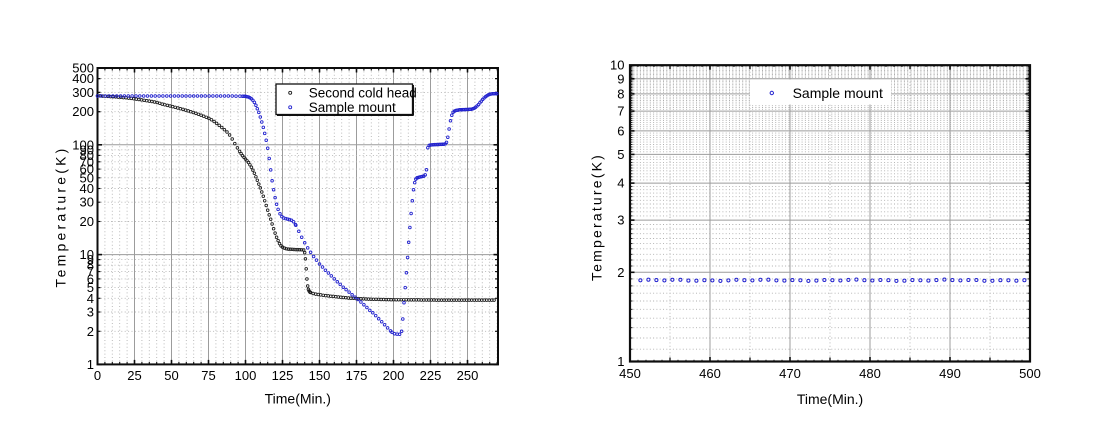  I want to click on svg-text: 25, so click(134, 375).